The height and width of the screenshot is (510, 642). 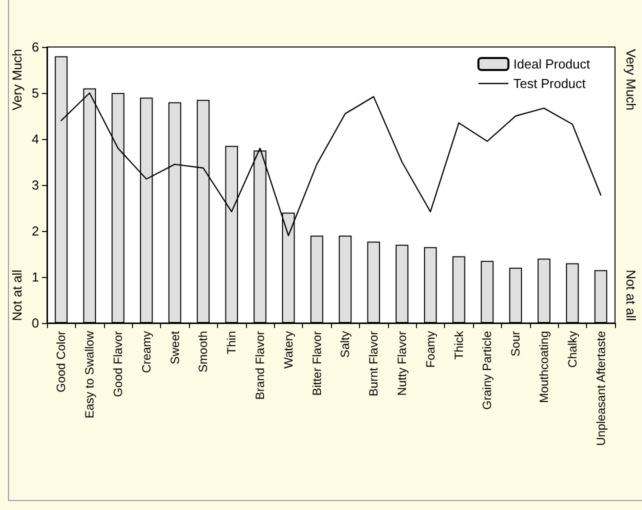 What do you see at coordinates (601, 388) in the screenshot?
I see `x-tick-label: Unpleasant Aftertaste` at bounding box center [601, 388].